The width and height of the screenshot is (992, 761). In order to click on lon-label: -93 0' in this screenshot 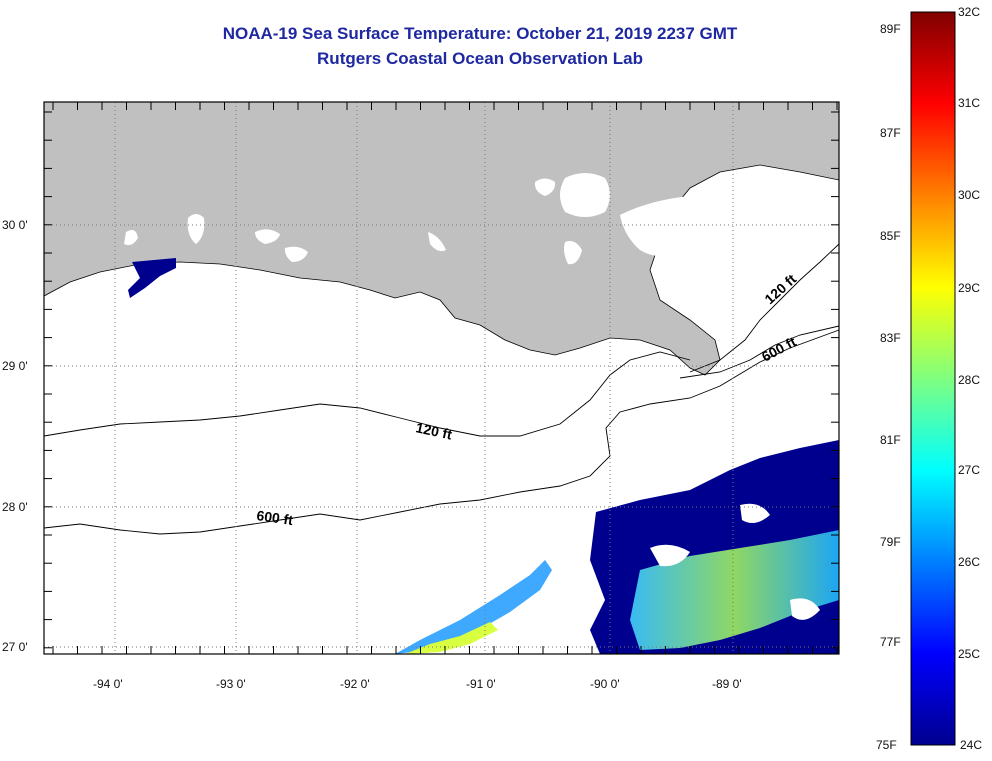, I will do `click(231, 684)`.